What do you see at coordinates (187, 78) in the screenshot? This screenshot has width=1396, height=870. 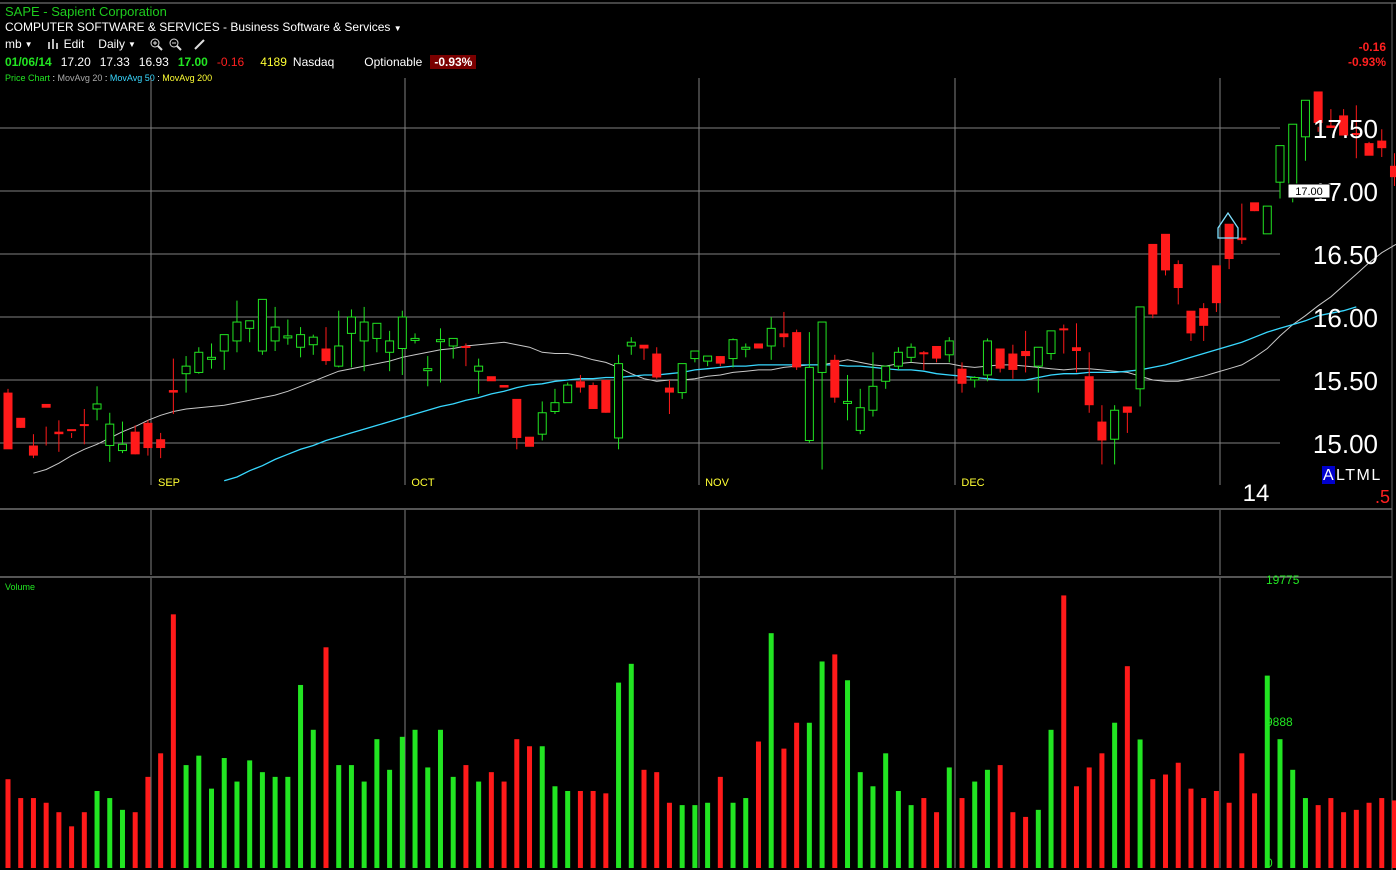 I see `legend-ma200: MovAvg 200` at bounding box center [187, 78].